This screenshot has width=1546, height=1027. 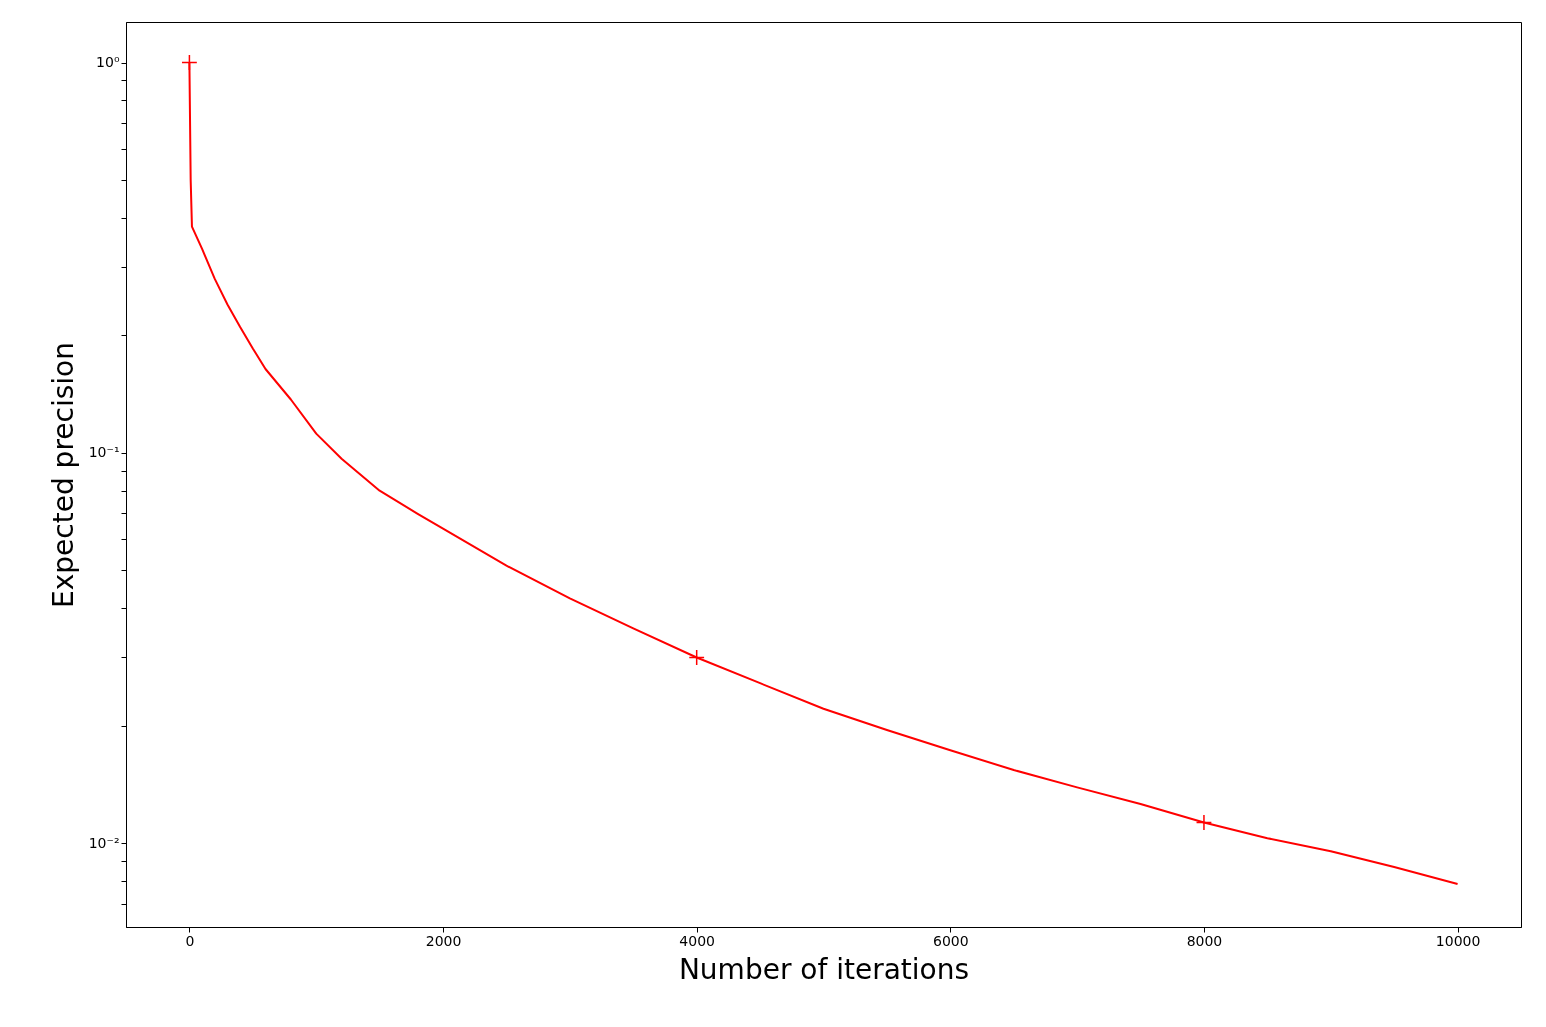 What do you see at coordinates (697, 940) in the screenshot?
I see `x-tick-label: 4000` at bounding box center [697, 940].